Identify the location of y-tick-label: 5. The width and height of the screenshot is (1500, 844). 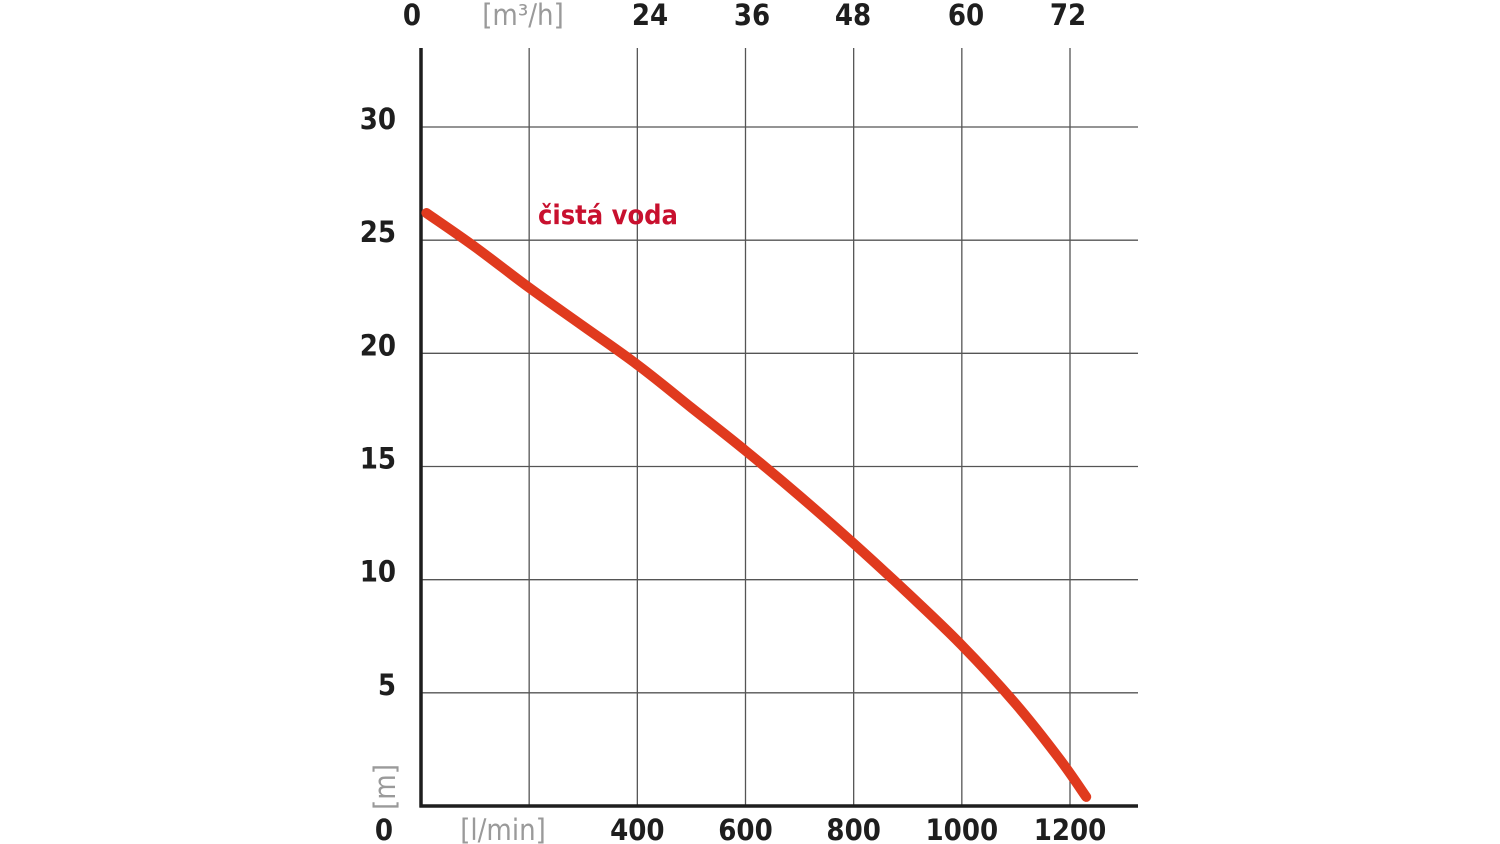
(387, 685).